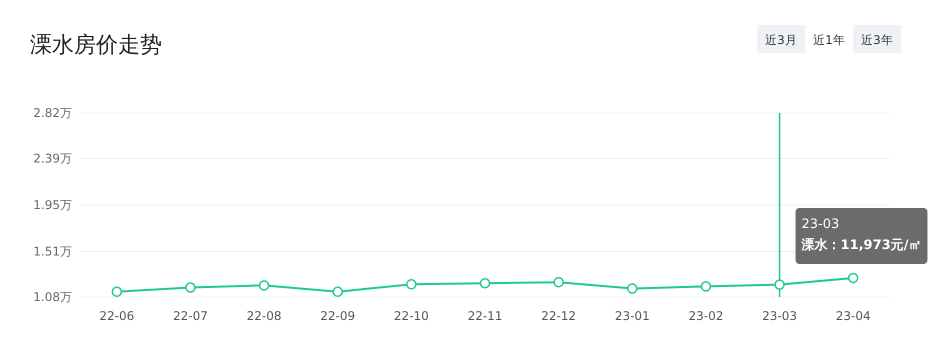 Image resolution: width=931 pixels, height=345 pixels. Describe the element at coordinates (52, 205) in the screenshot. I see `y-tick-label: 1.95万` at that location.